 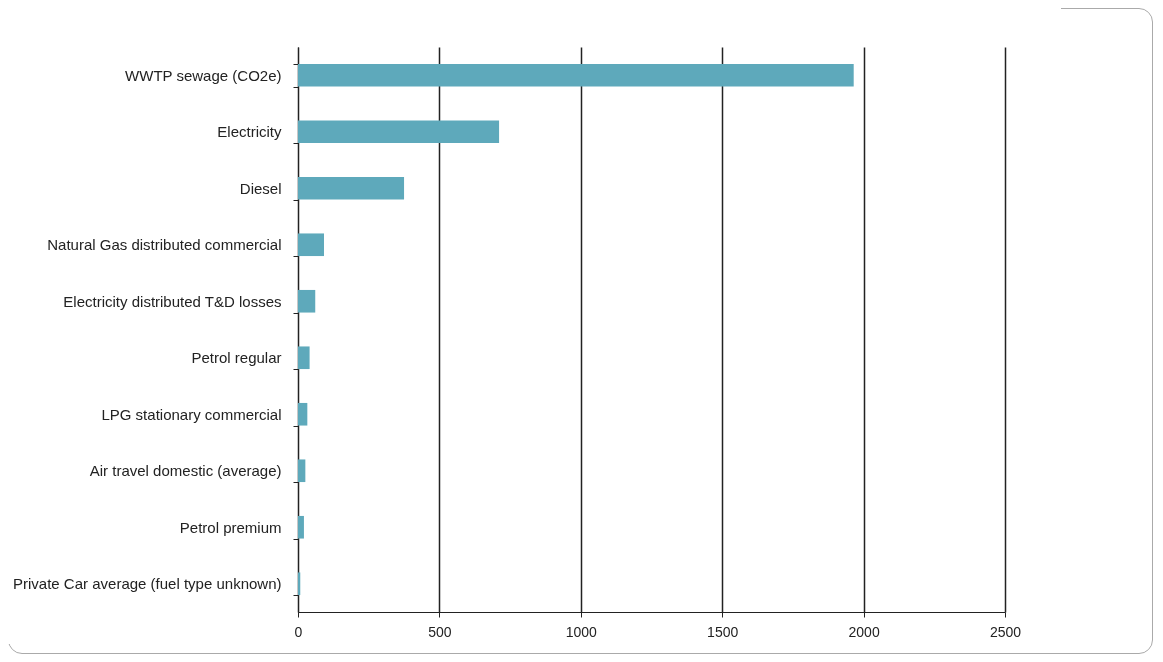 What do you see at coordinates (864, 631) in the screenshot?
I see `x-tick-label: 2000` at bounding box center [864, 631].